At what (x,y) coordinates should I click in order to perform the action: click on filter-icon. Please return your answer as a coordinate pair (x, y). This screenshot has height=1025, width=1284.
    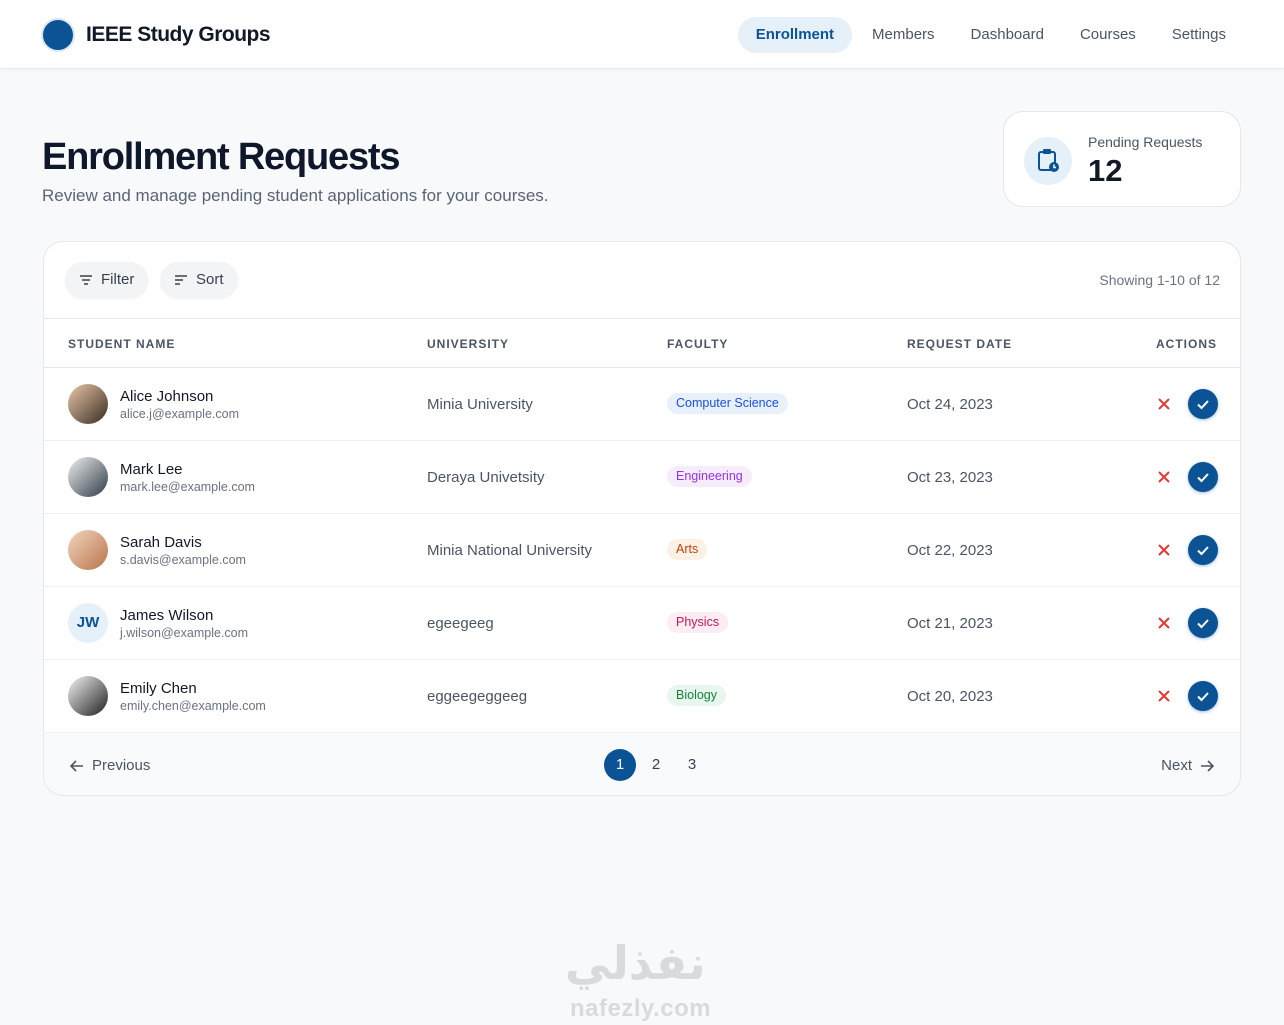
    Looking at the image, I should click on (86, 280).